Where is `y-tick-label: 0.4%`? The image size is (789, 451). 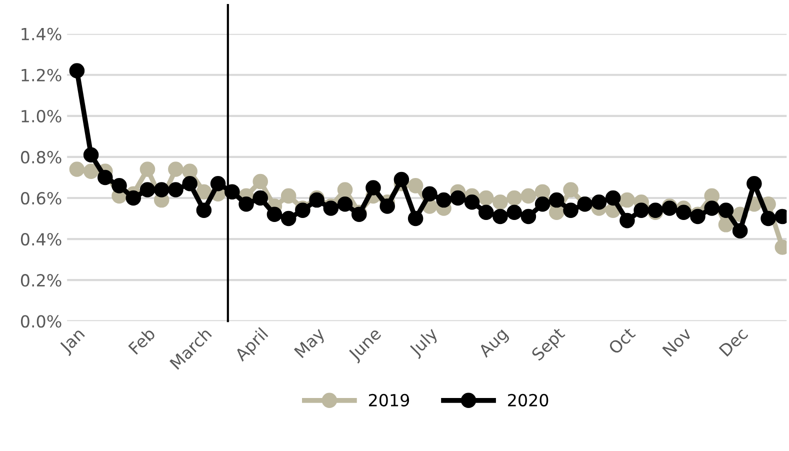
y-tick-label: 0.4% is located at coordinates (41, 239).